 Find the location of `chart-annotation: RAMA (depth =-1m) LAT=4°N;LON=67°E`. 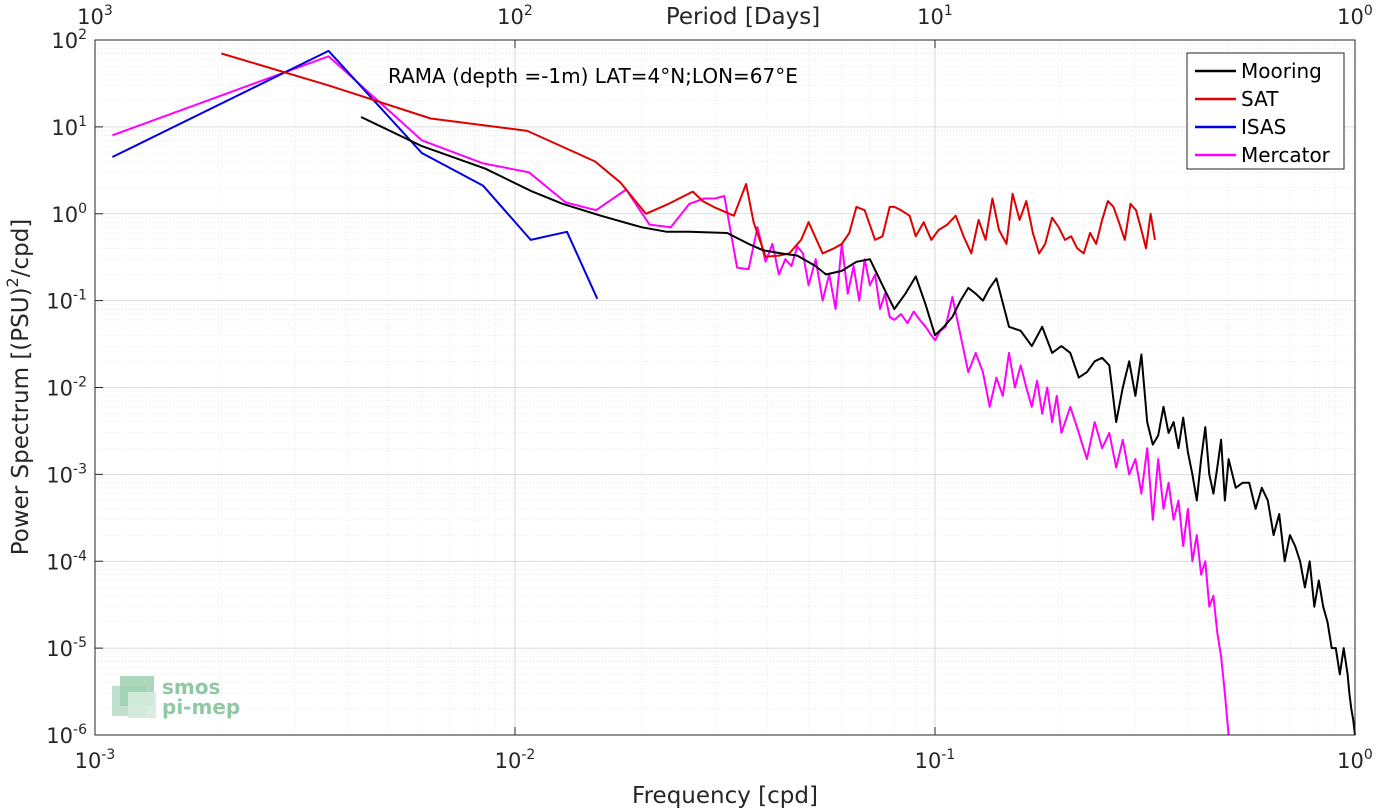

chart-annotation: RAMA (depth =-1m) LAT=4°N;LON=67°E is located at coordinates (593, 76).